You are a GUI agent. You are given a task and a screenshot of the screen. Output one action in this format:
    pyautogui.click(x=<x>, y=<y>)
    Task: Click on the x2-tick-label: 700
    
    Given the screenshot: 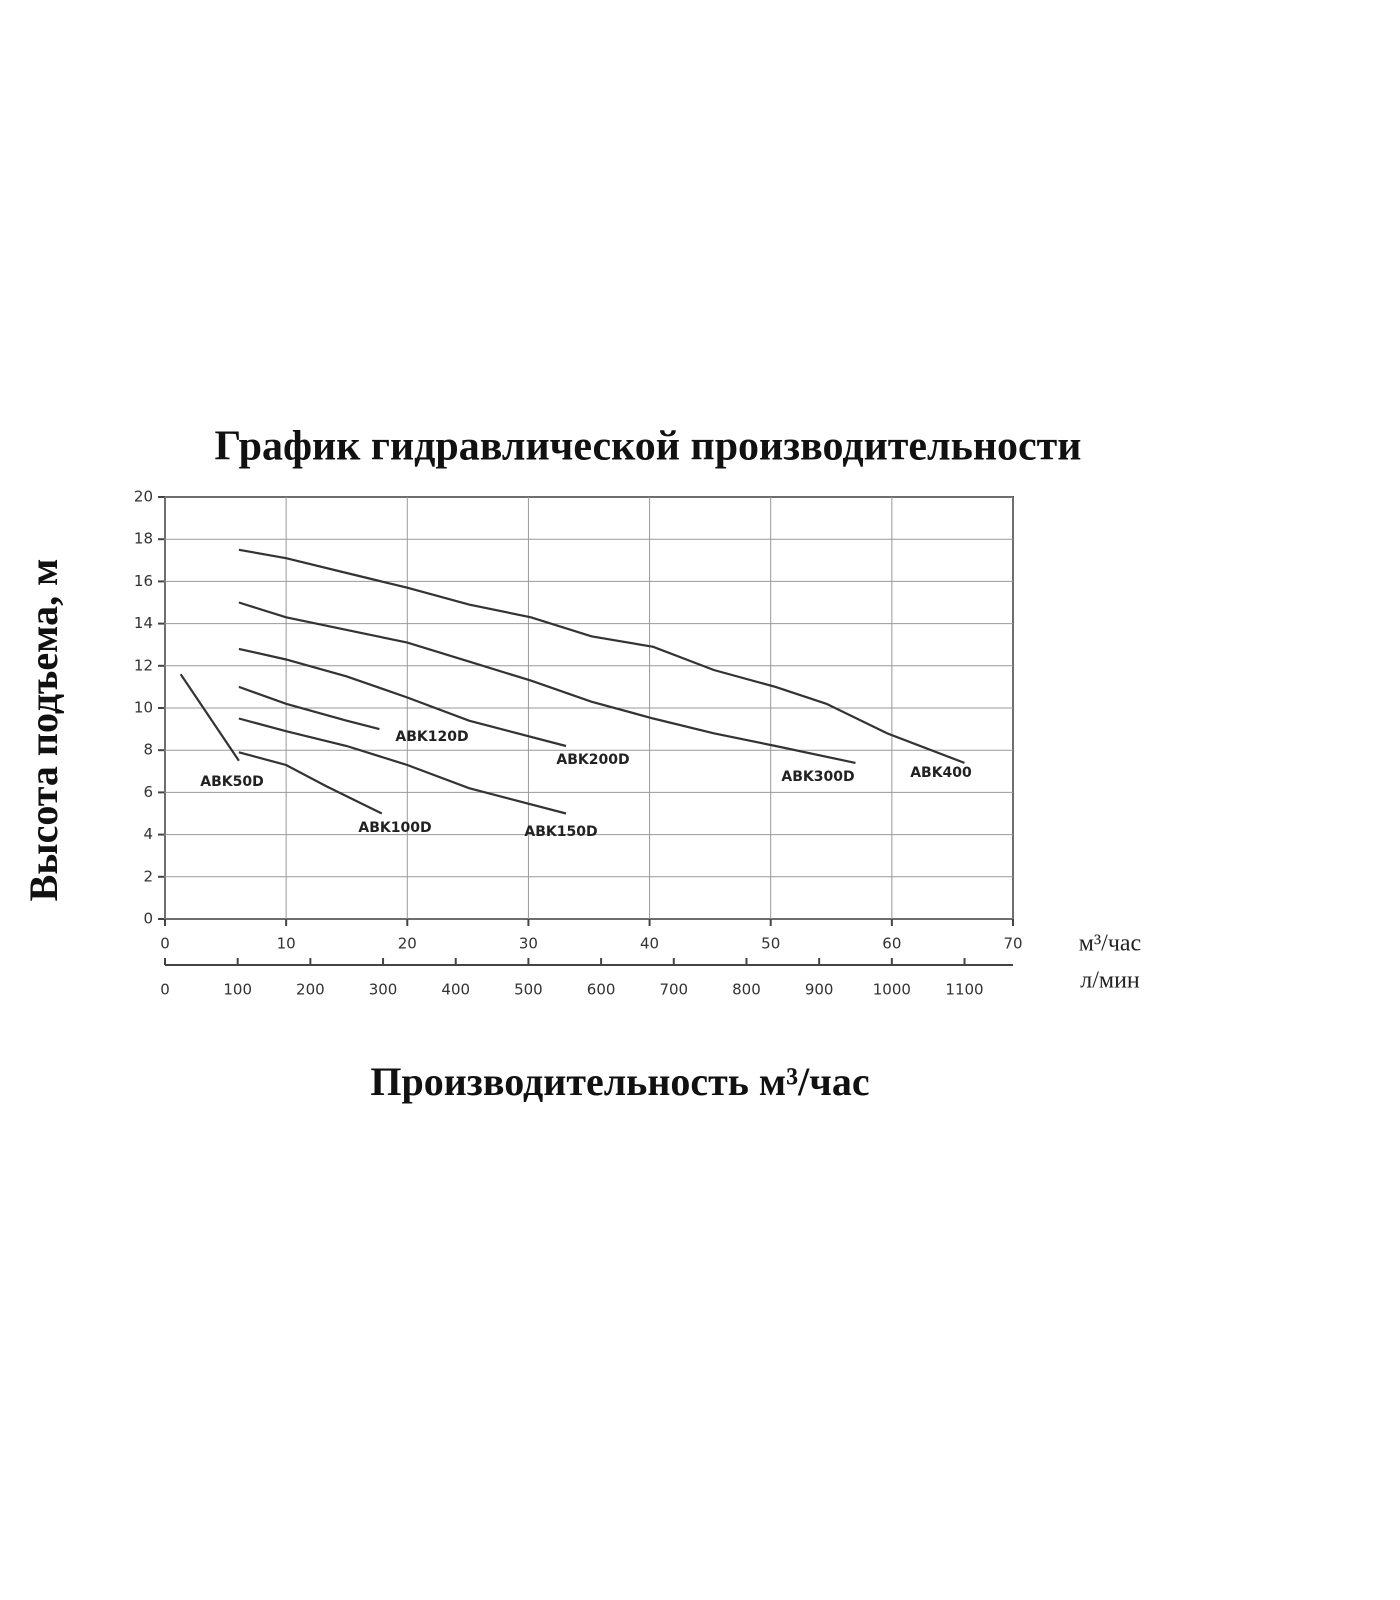 What is the action you would take?
    pyautogui.click(x=673, y=990)
    